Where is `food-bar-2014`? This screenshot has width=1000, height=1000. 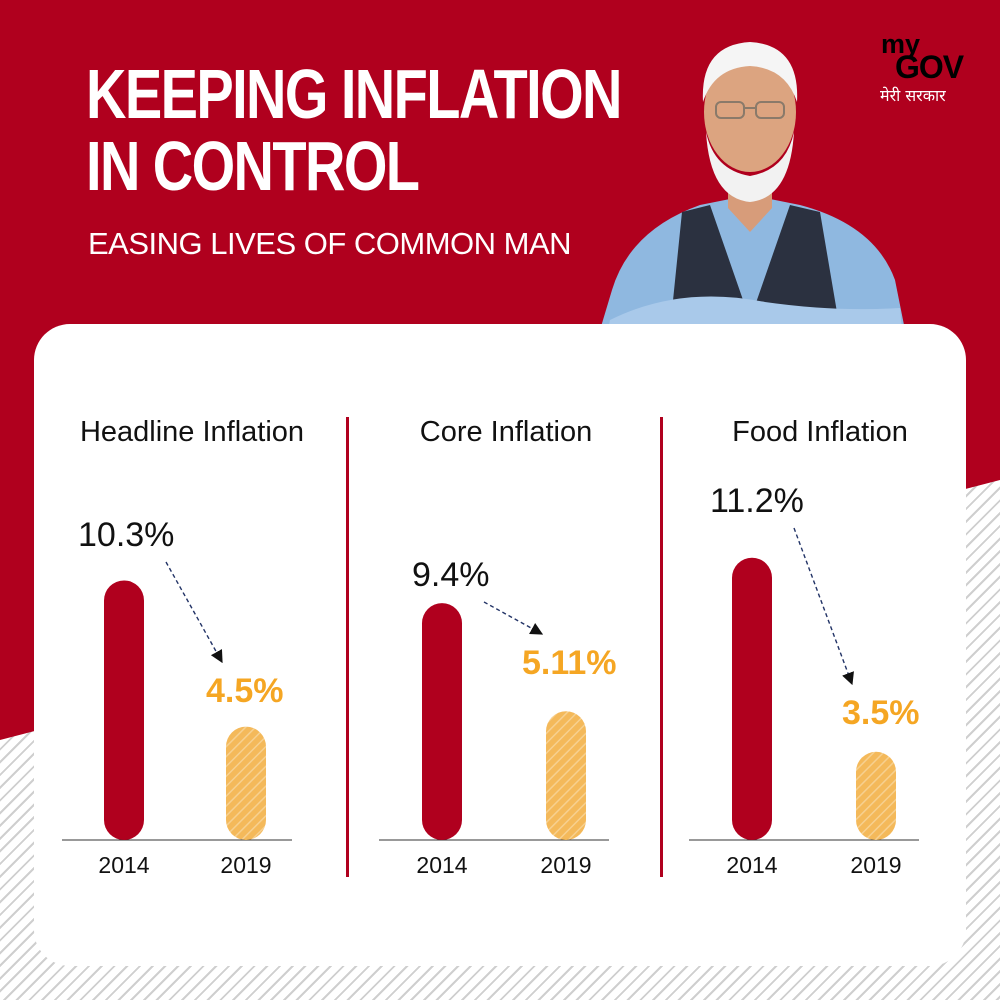 food-bar-2014 is located at coordinates (752, 698).